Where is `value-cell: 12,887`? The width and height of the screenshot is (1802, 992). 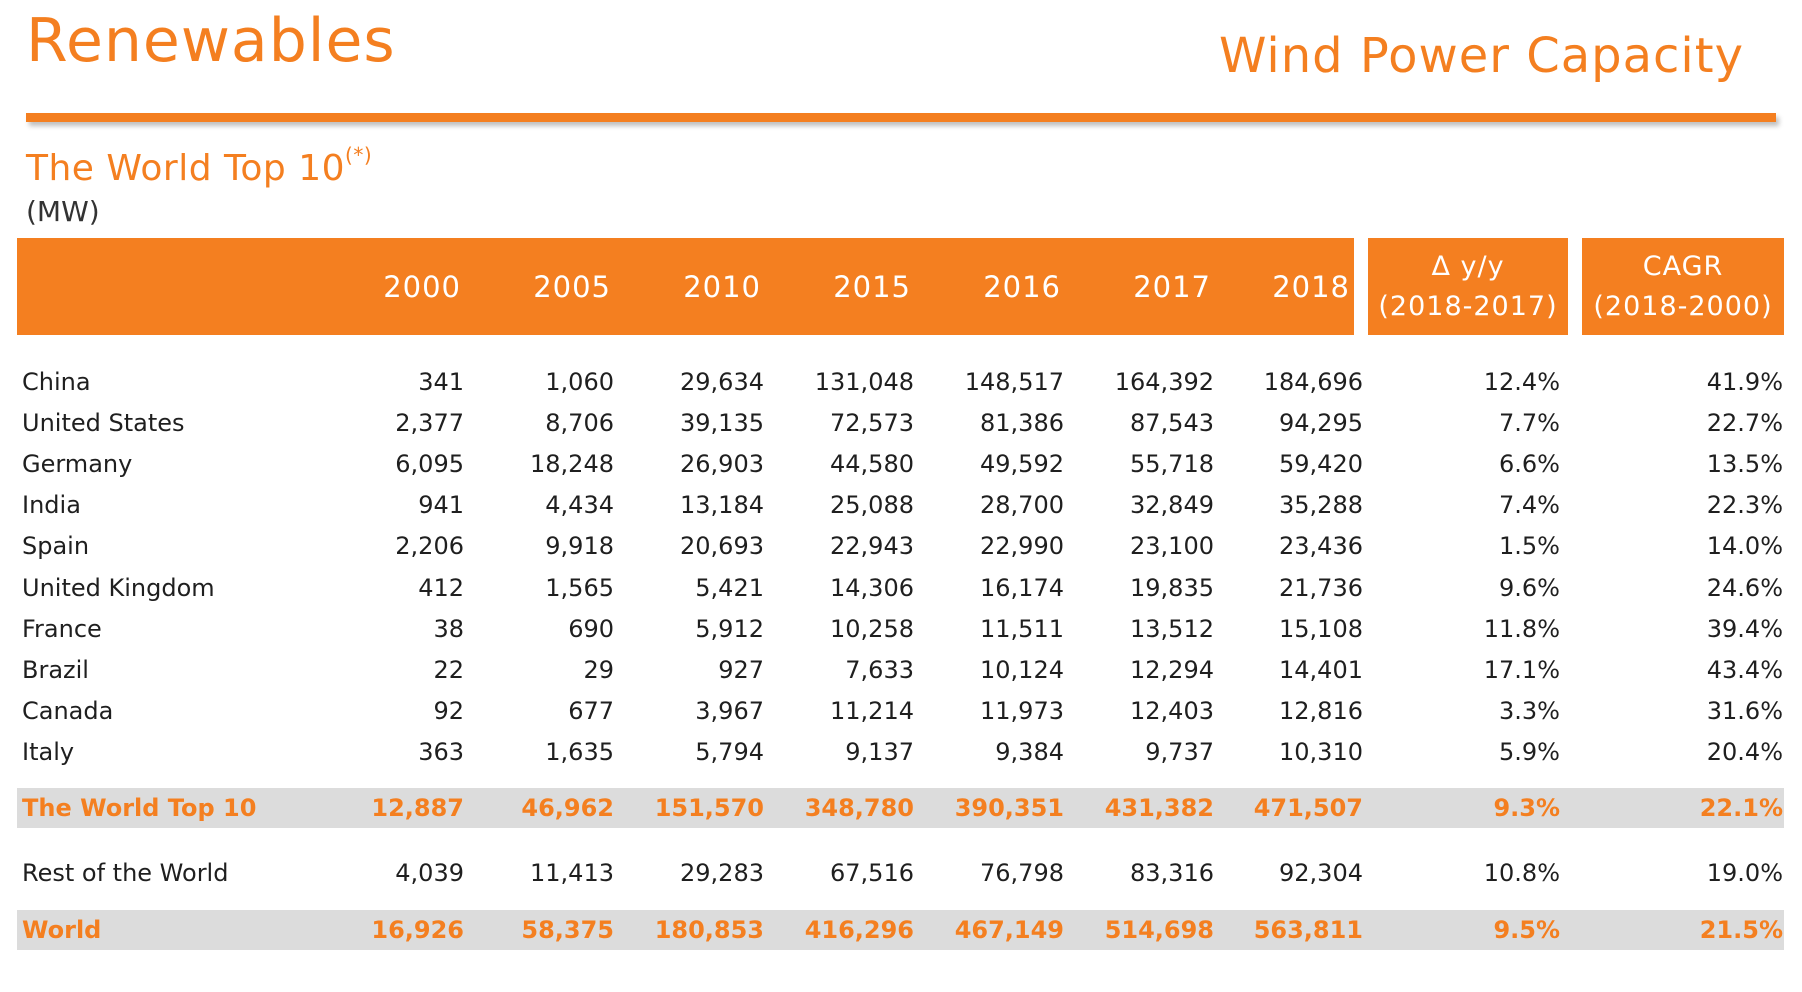 value-cell: 12,887 is located at coordinates (417, 808).